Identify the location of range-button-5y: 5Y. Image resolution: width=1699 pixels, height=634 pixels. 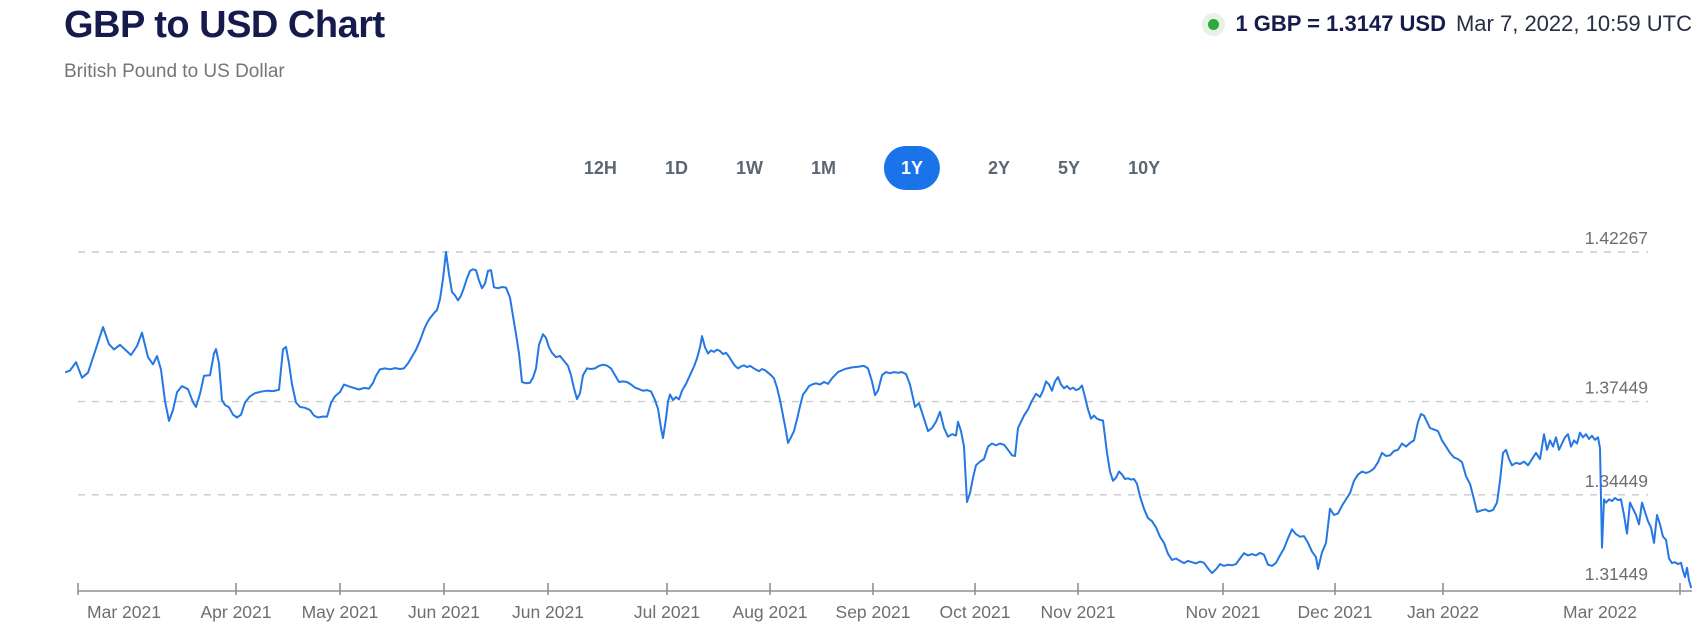
(1069, 168).